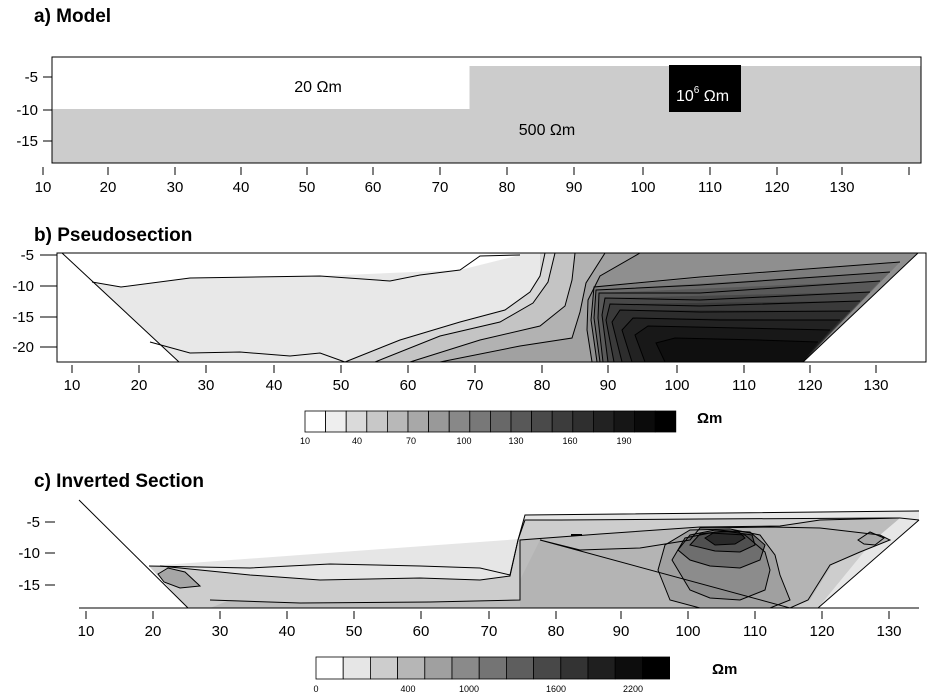 This screenshot has width=935, height=695. What do you see at coordinates (574, 187) in the screenshot?
I see `model-x-tick: 90` at bounding box center [574, 187].